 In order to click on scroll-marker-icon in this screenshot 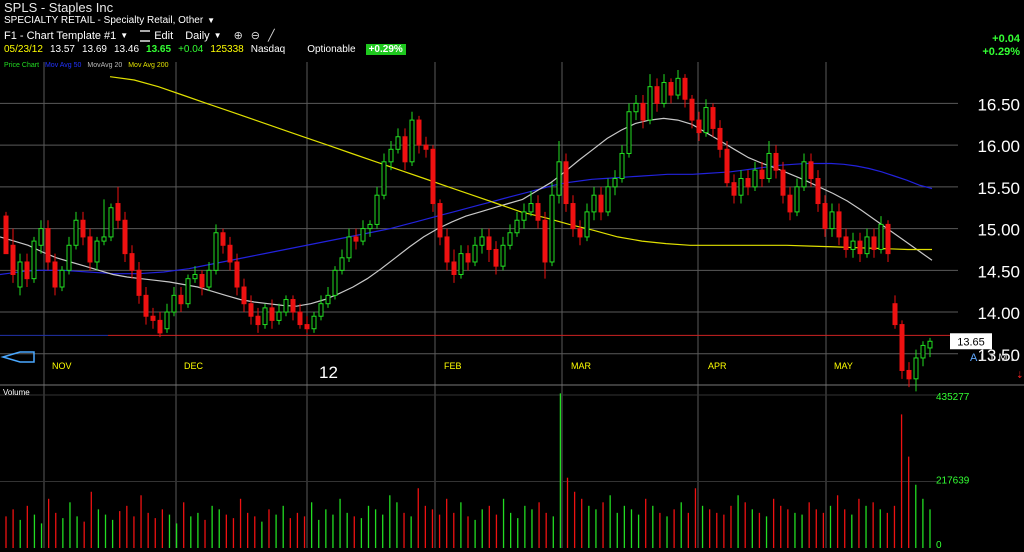, I will do `click(17, 357)`.